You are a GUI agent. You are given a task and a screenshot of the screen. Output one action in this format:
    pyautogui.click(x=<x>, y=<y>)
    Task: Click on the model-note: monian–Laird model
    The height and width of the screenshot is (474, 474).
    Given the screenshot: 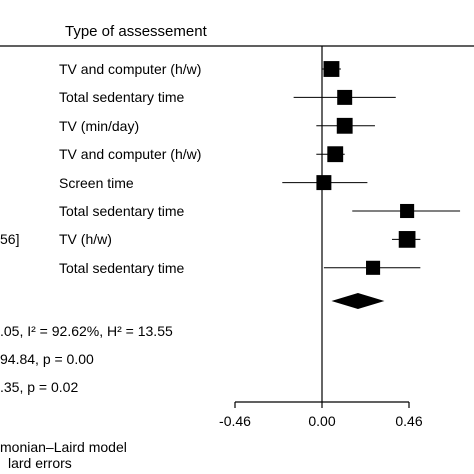 What is the action you would take?
    pyautogui.click(x=63, y=447)
    